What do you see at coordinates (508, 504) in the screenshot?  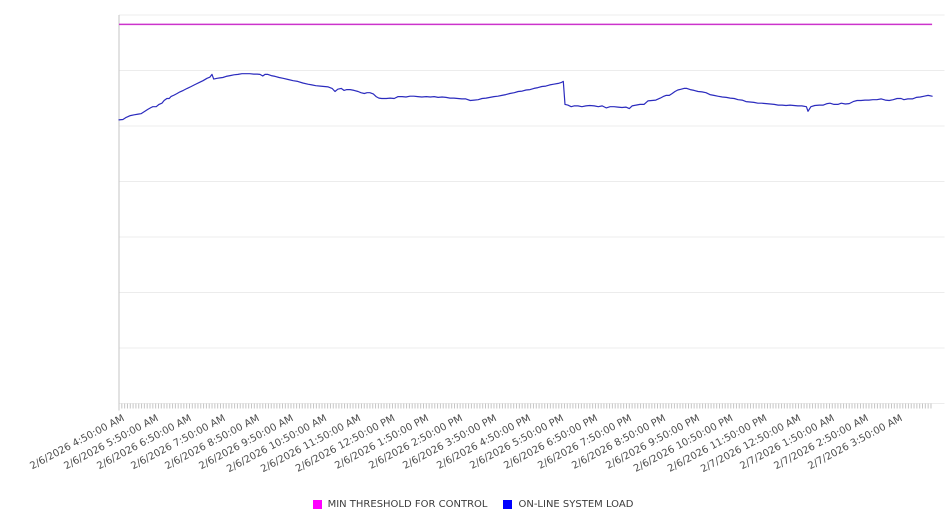 I see `load-swatch-icon` at bounding box center [508, 504].